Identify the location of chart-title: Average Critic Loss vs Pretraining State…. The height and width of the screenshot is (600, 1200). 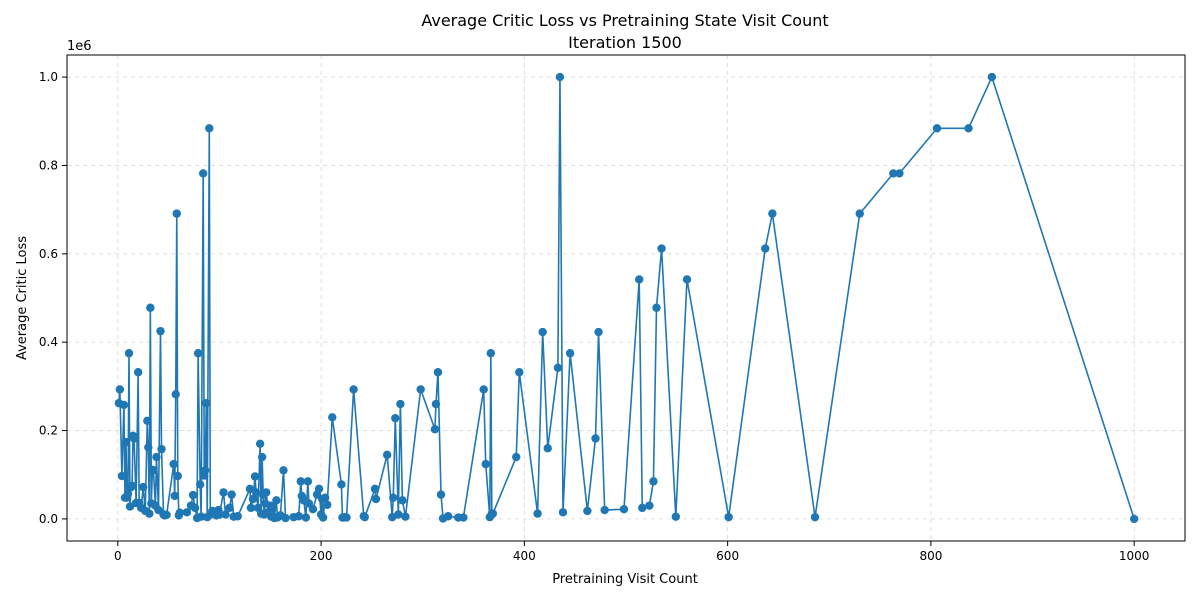
(624, 20).